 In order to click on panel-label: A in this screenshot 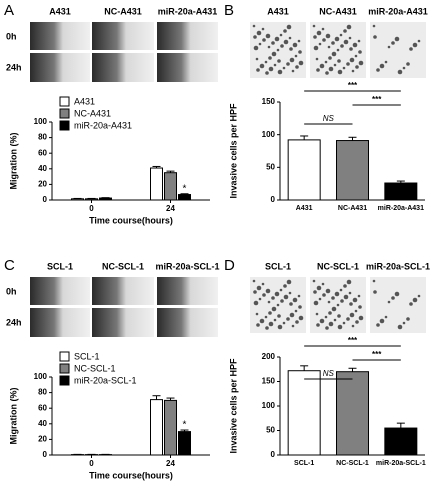, I will do `click(9, 10)`.